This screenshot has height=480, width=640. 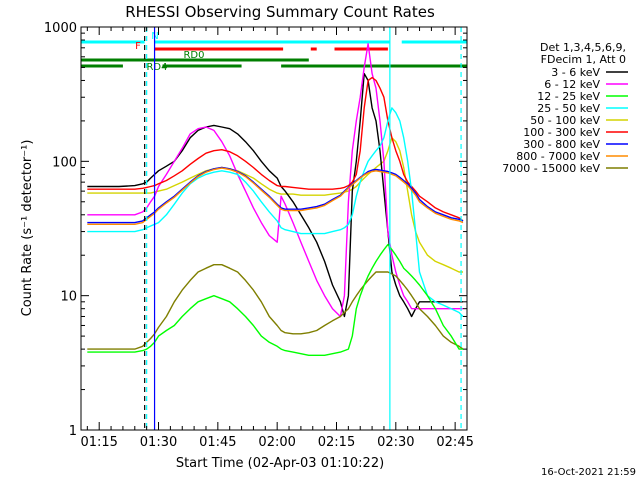 I want to click on legend-entry-label: 12 - 25 keV, so click(x=568, y=96).